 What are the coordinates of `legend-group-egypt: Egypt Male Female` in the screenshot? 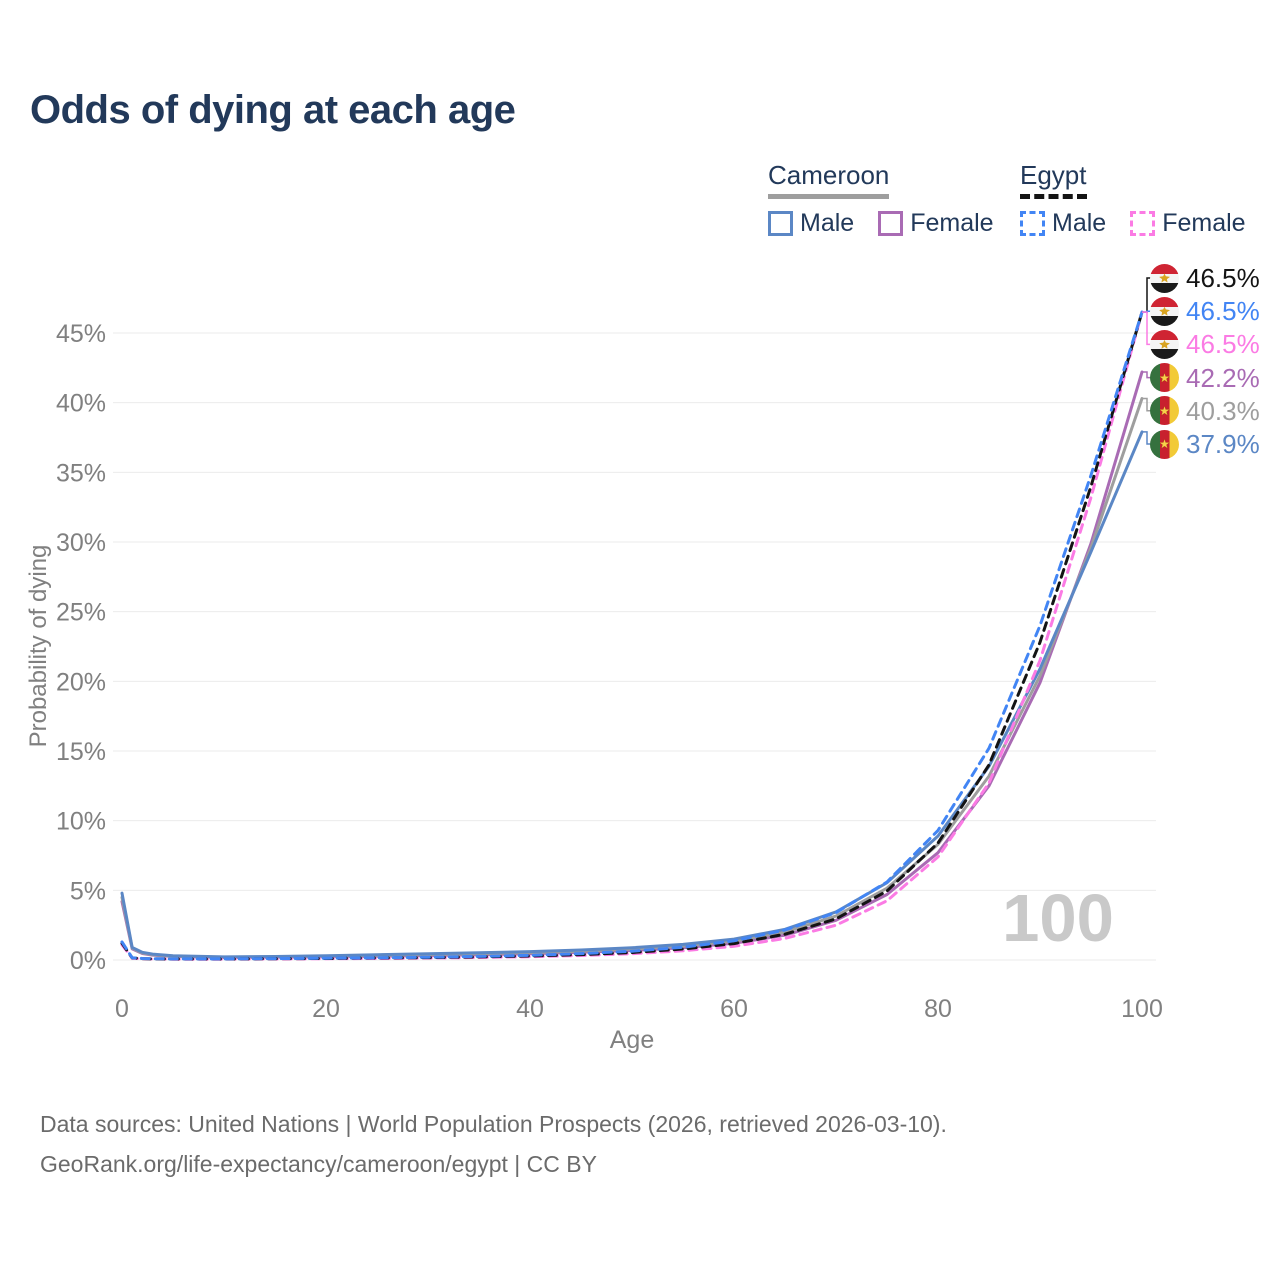 It's located at (1133, 199).